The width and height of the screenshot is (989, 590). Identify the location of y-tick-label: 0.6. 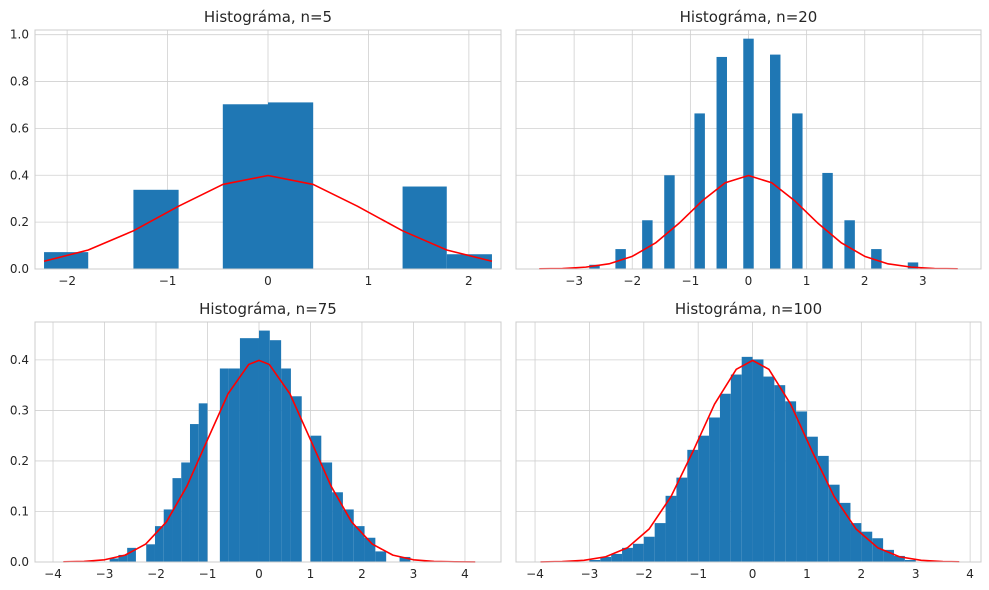
(19, 128).